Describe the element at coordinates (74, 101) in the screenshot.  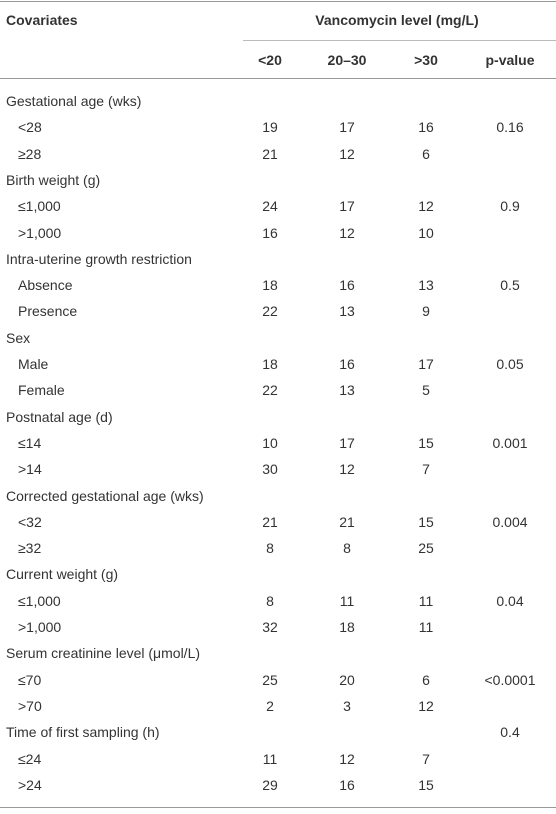
I see `group-label: Gestational age (wks)` at that location.